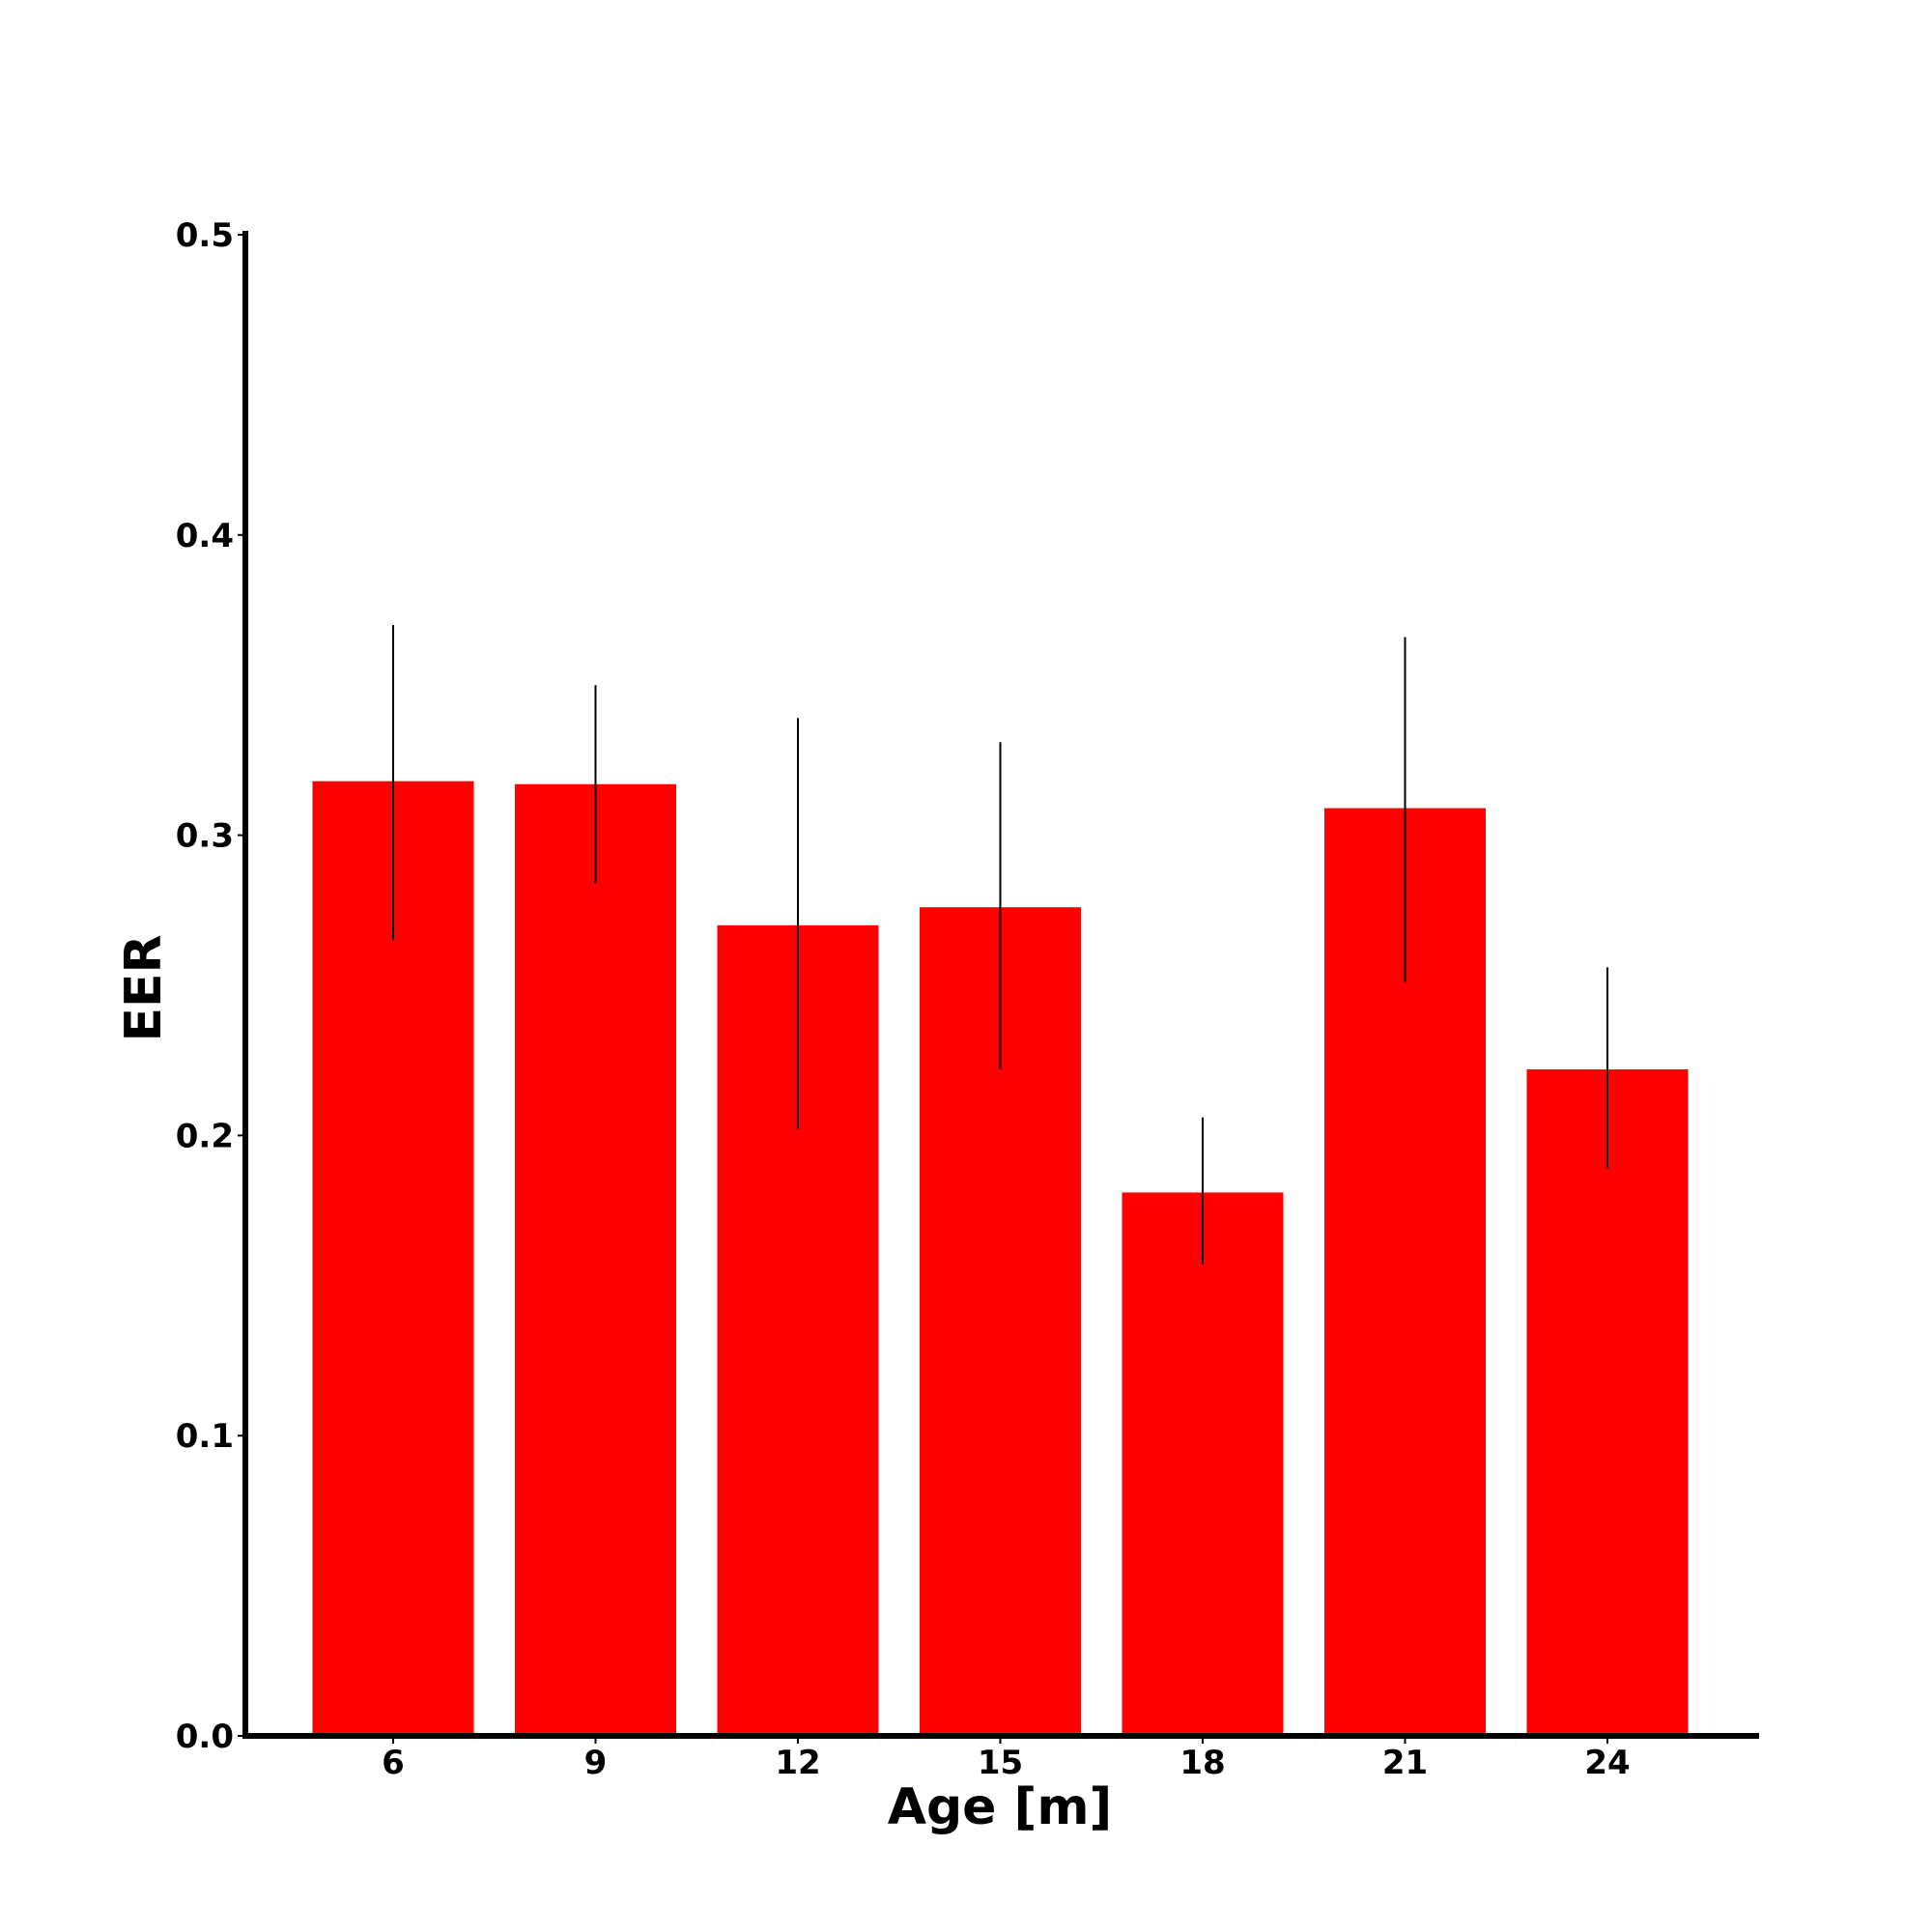 This screenshot has height=1932, width=1932. Describe the element at coordinates (1405, 1763) in the screenshot. I see `x-tick-label: 21` at that location.